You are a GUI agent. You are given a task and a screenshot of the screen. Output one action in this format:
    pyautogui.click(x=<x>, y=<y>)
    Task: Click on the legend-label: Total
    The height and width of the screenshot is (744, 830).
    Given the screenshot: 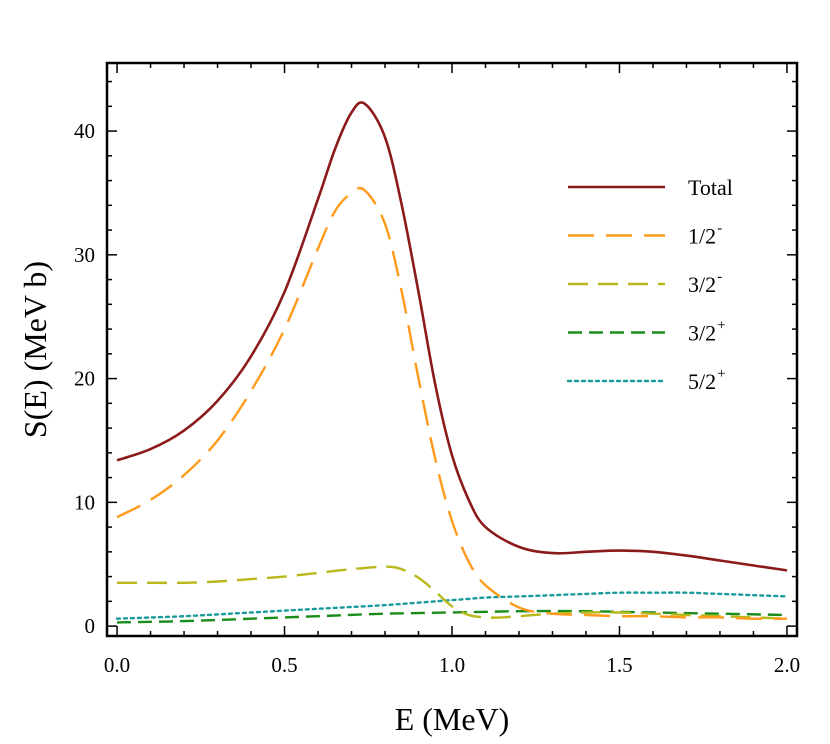 What is the action you would take?
    pyautogui.click(x=710, y=187)
    